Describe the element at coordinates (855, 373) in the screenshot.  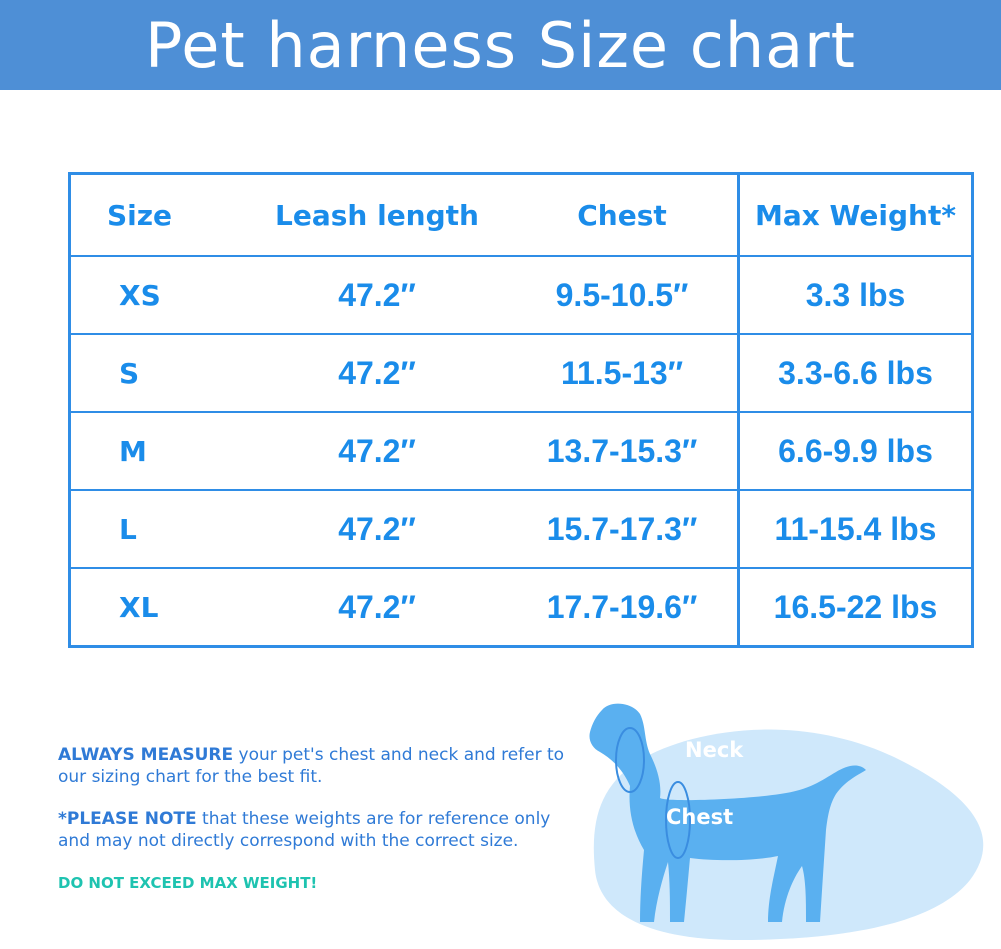
I see `cell-weight: 3.3-6.6 lbs` at that location.